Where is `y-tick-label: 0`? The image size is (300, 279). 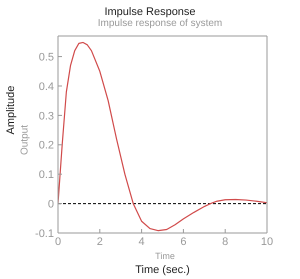 y-tick-label: 0 is located at coordinates (51, 204).